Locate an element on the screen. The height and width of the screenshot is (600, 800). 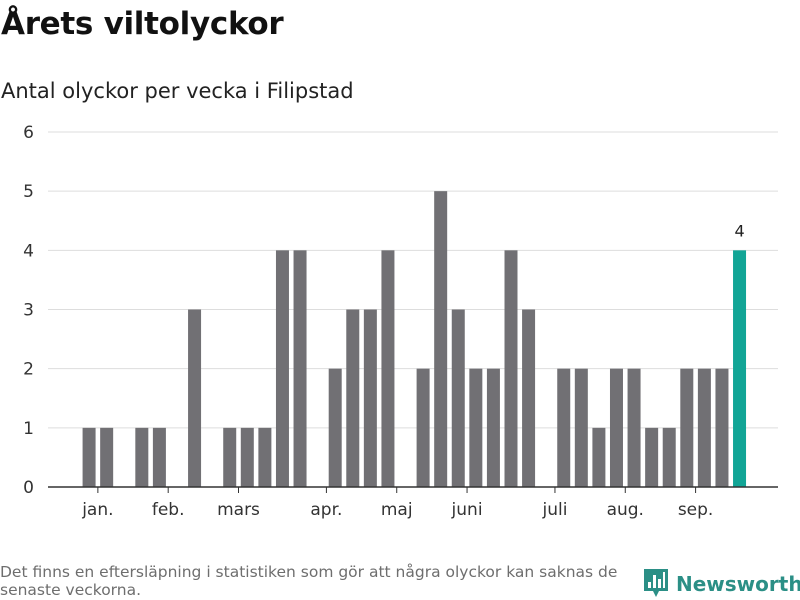
y-tick-label: 4 is located at coordinates (28, 251).